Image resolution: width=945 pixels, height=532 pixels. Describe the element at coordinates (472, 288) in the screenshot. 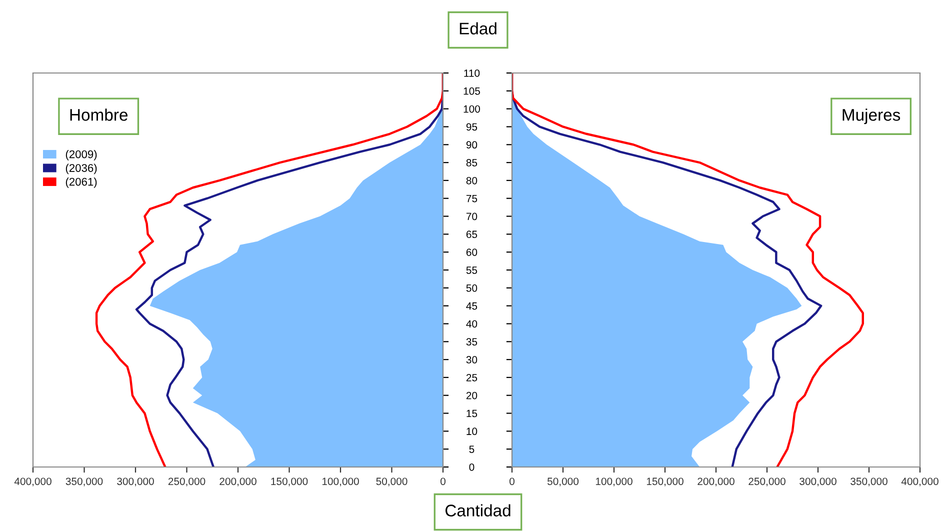

I see `y-tick-label: 50` at that location.